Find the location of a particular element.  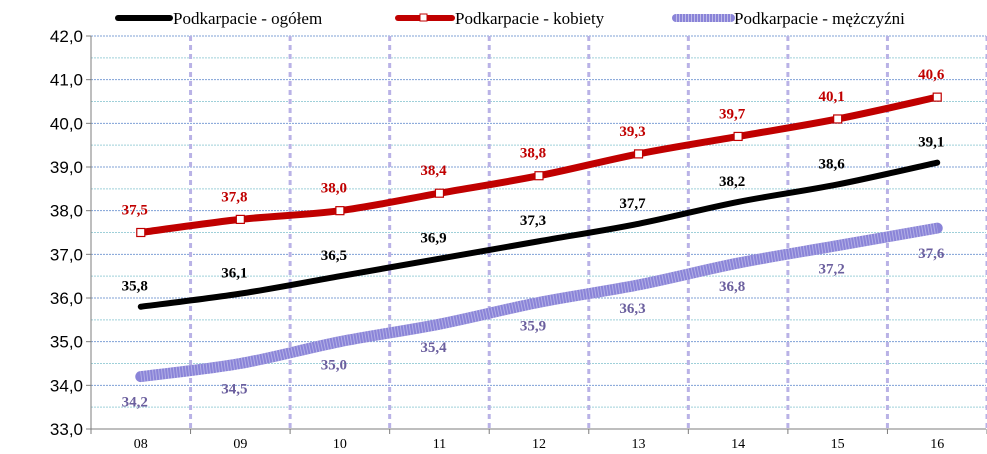

y-tick-label: 38,0 is located at coordinates (66, 211).